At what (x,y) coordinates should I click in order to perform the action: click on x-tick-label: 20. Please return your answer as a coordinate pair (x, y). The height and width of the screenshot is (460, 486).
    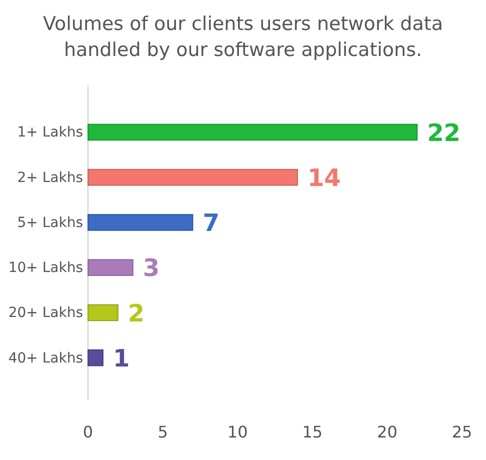
    Looking at the image, I should click on (387, 432).